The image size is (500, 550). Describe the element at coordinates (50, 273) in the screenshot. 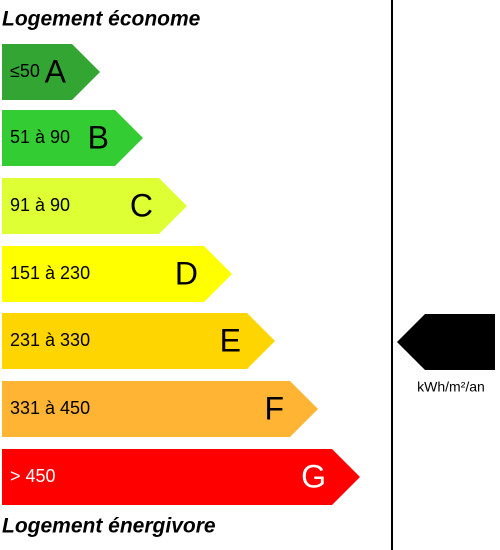

I see `band-range: 151 à 230` at that location.